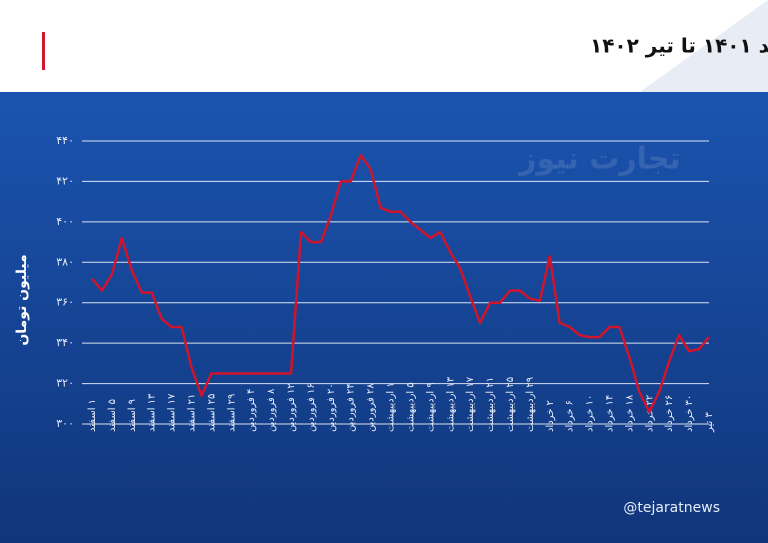 The image size is (768, 543). Describe the element at coordinates (92, 415) in the screenshot. I see `x-tick-label: ۱ اسفند` at that location.